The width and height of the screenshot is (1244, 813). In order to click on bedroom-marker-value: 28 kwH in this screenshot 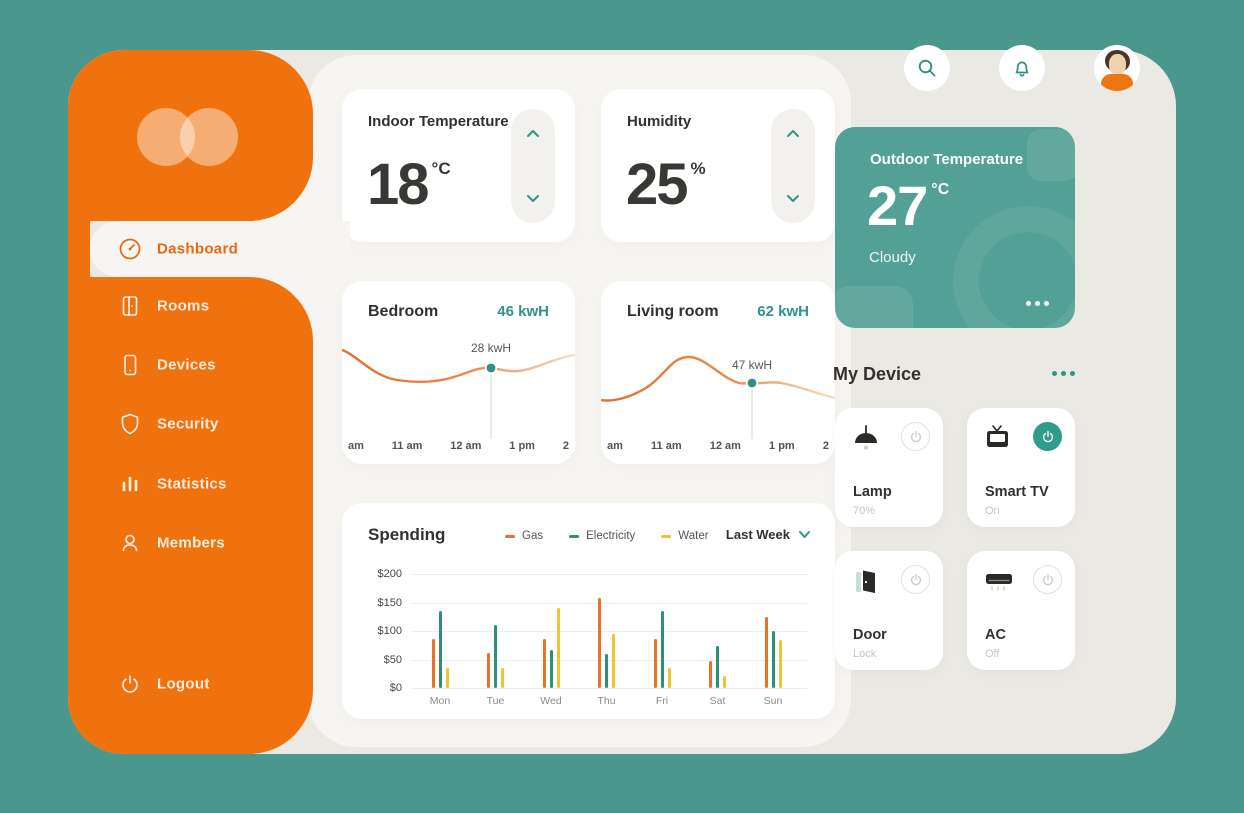, I will do `click(490, 348)`.